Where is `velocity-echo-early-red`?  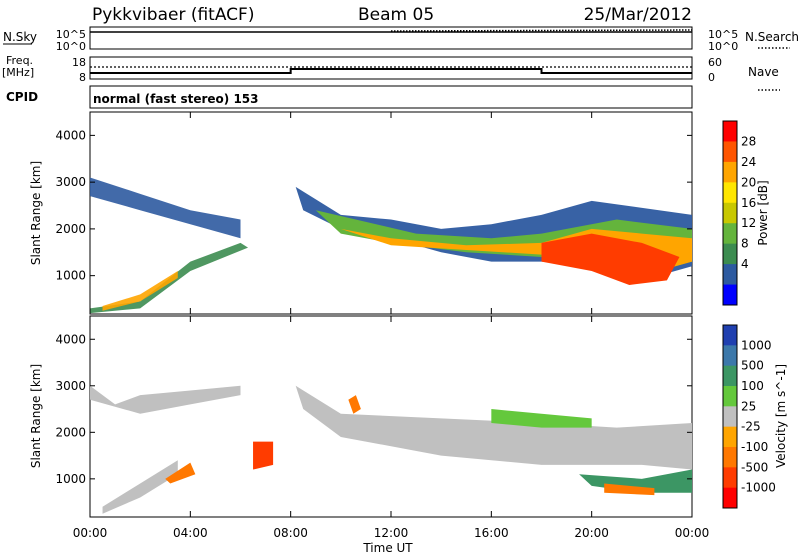
velocity-echo-early-red is located at coordinates (263, 455).